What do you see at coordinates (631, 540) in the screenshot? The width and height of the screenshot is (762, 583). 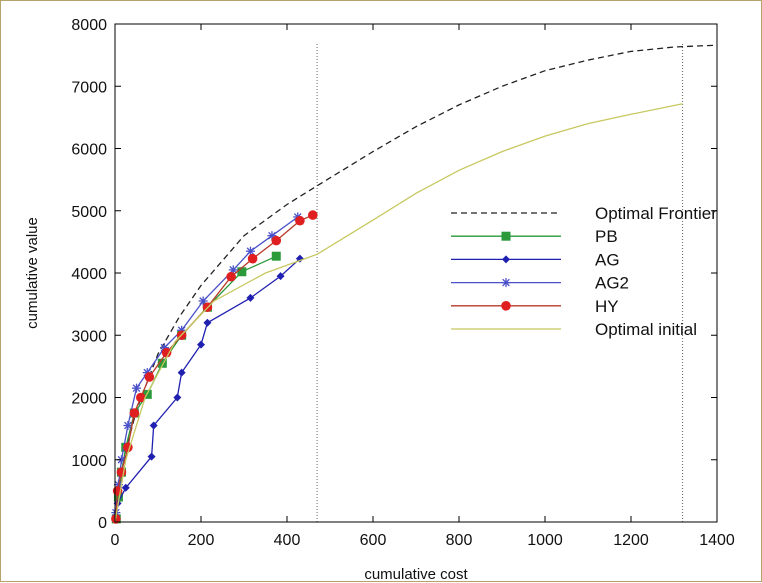 I see `x-tick-label: 1200` at bounding box center [631, 540].